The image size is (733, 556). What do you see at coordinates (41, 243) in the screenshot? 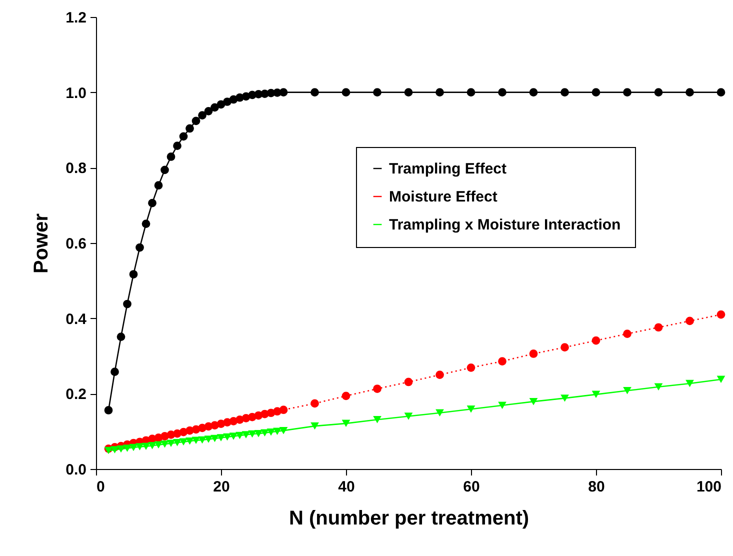
I see `y-axis-title: Power` at bounding box center [41, 243].